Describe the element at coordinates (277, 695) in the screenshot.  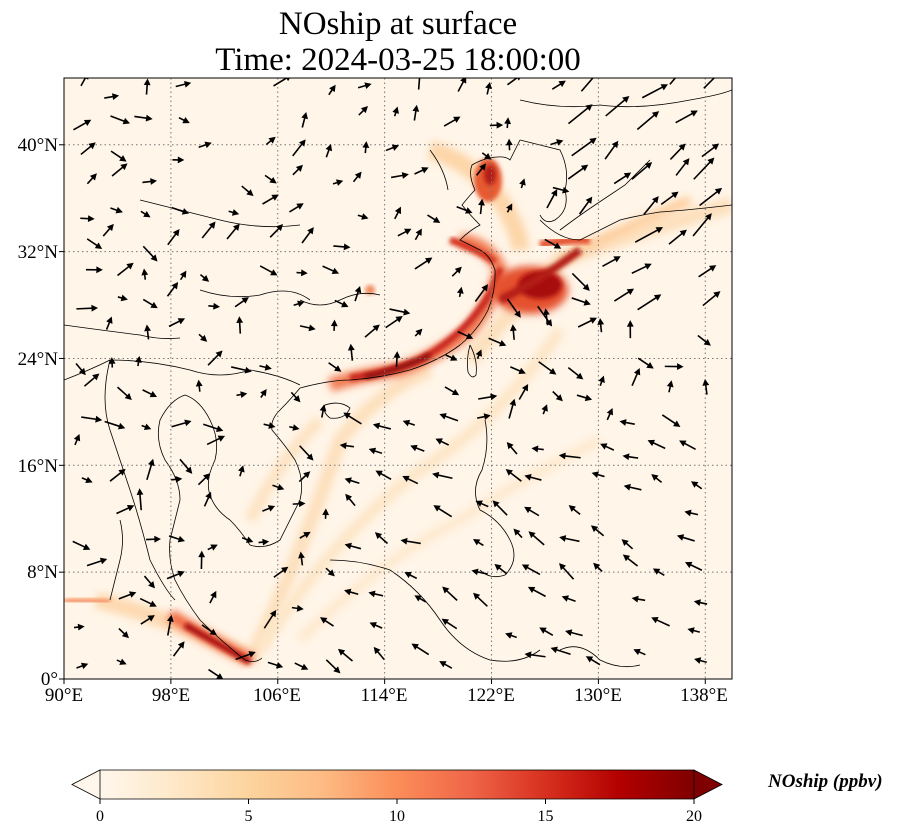
I see `x-tick-label: 106°E` at that location.